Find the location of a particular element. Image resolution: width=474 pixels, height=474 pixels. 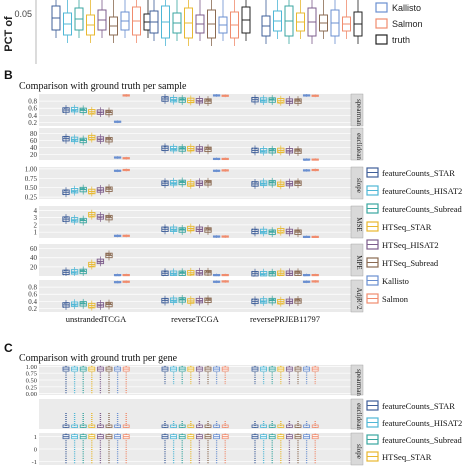

legend-a-key-kallisto is located at coordinates (381, 7).